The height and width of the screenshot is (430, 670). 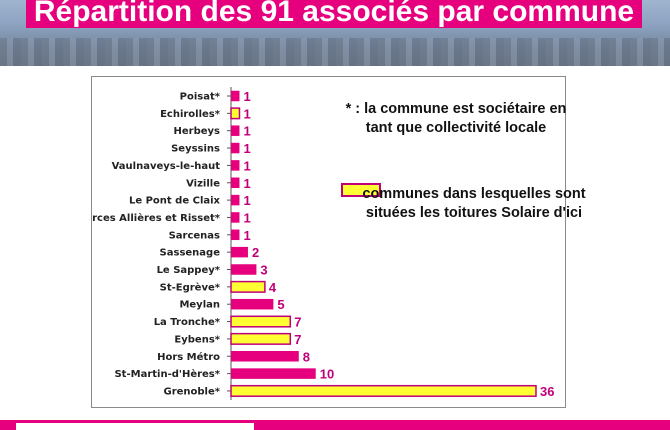 What do you see at coordinates (306, 356) in the screenshot?
I see `value-label: 8` at bounding box center [306, 356].